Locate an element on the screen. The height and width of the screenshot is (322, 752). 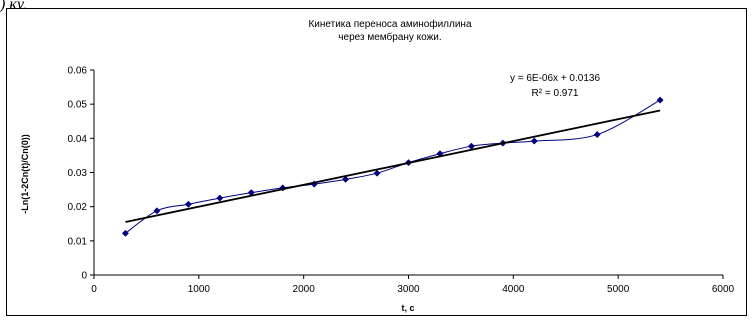
y-tick-label: 0.04 is located at coordinates (78, 139).